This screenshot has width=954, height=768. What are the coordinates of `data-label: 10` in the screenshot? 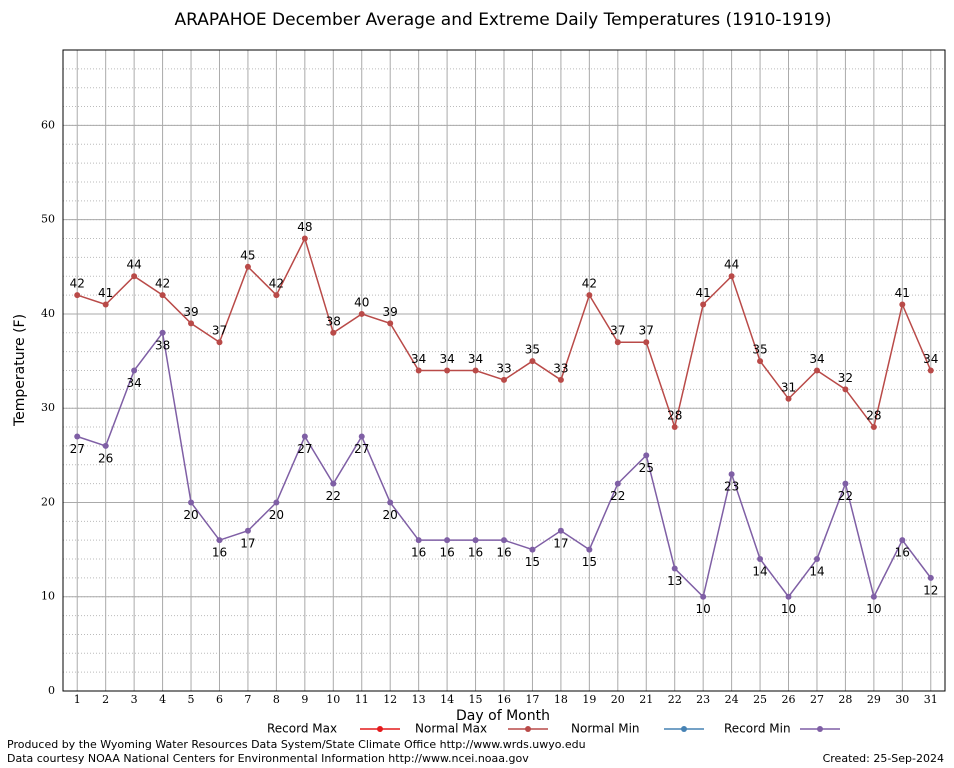 It's located at (703, 609).